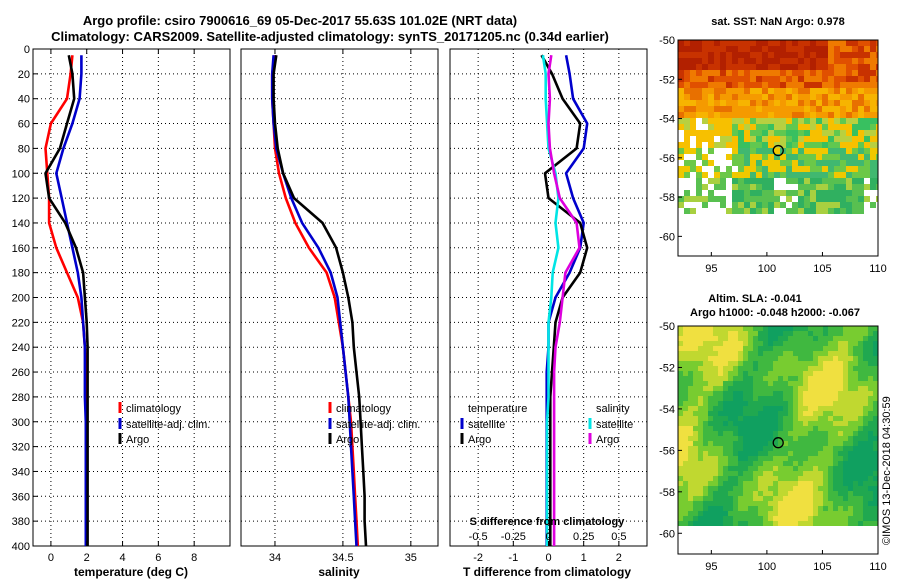 This screenshot has width=900, height=580. What do you see at coordinates (887, 470) in the screenshot?
I see `imos-watermark: ©IMOS 13-Dec-2018 04:30:59` at bounding box center [887, 470].